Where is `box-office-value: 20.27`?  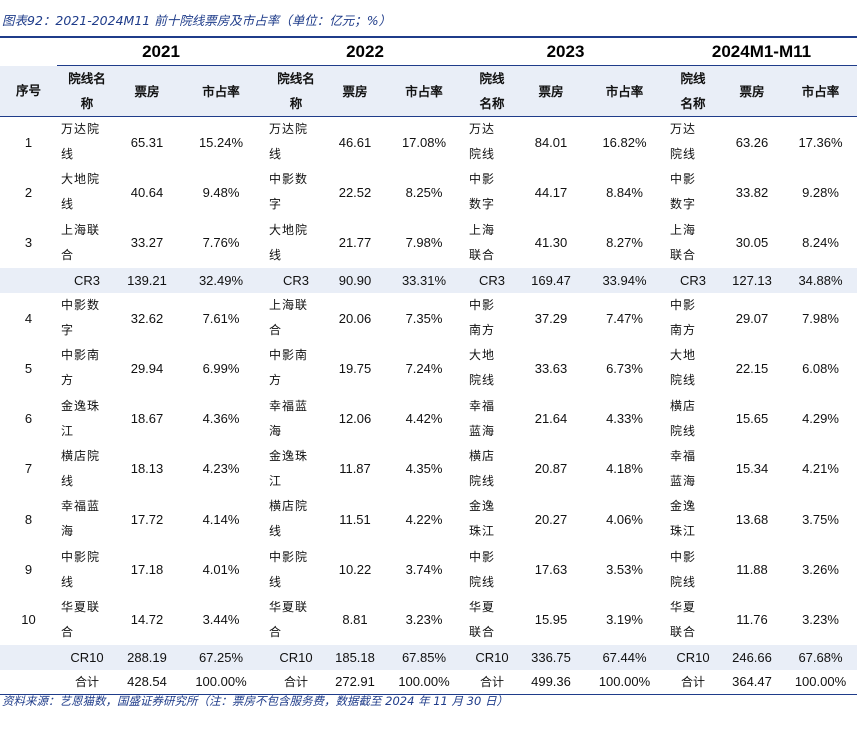 box-office-value: 20.27 is located at coordinates (551, 519).